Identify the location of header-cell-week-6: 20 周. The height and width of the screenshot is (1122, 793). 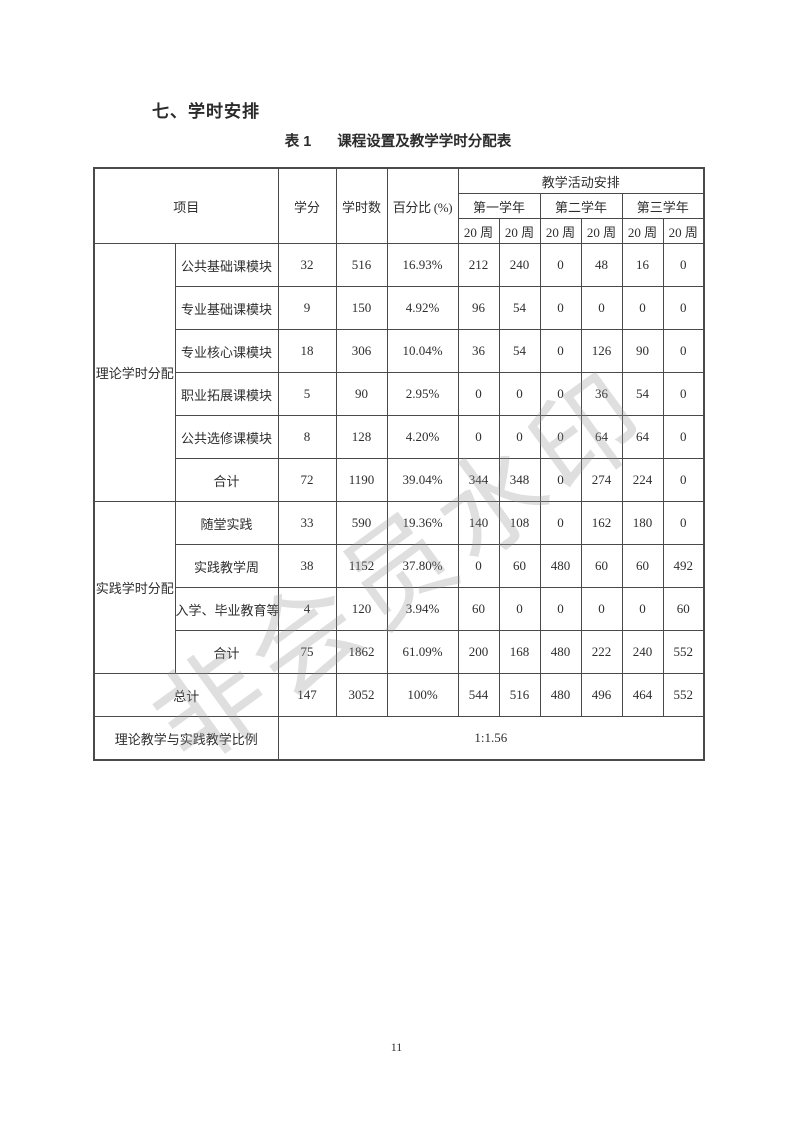
(683, 231).